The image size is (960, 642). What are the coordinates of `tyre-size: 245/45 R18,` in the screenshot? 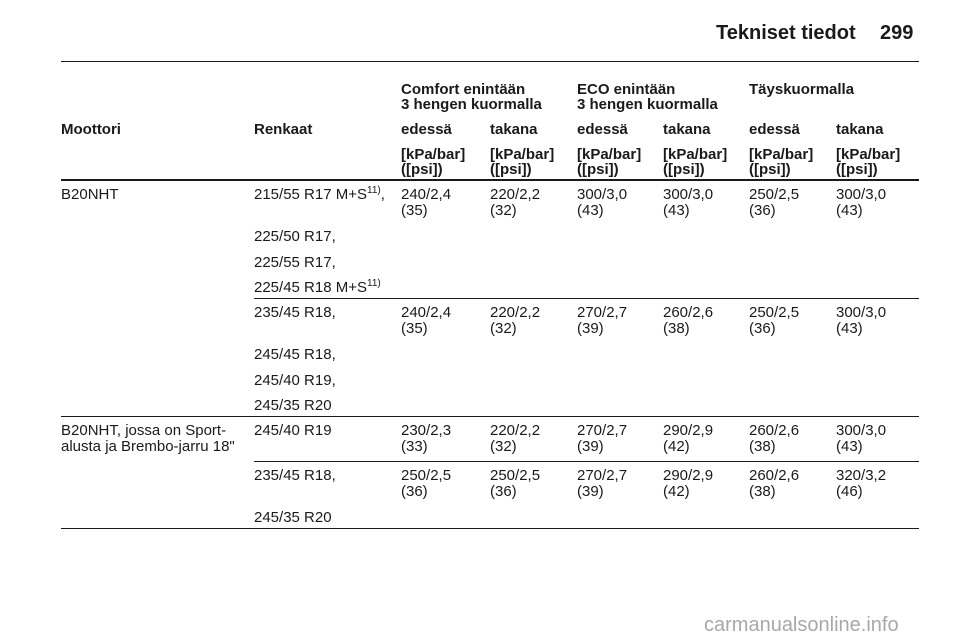 It's located at (295, 354).